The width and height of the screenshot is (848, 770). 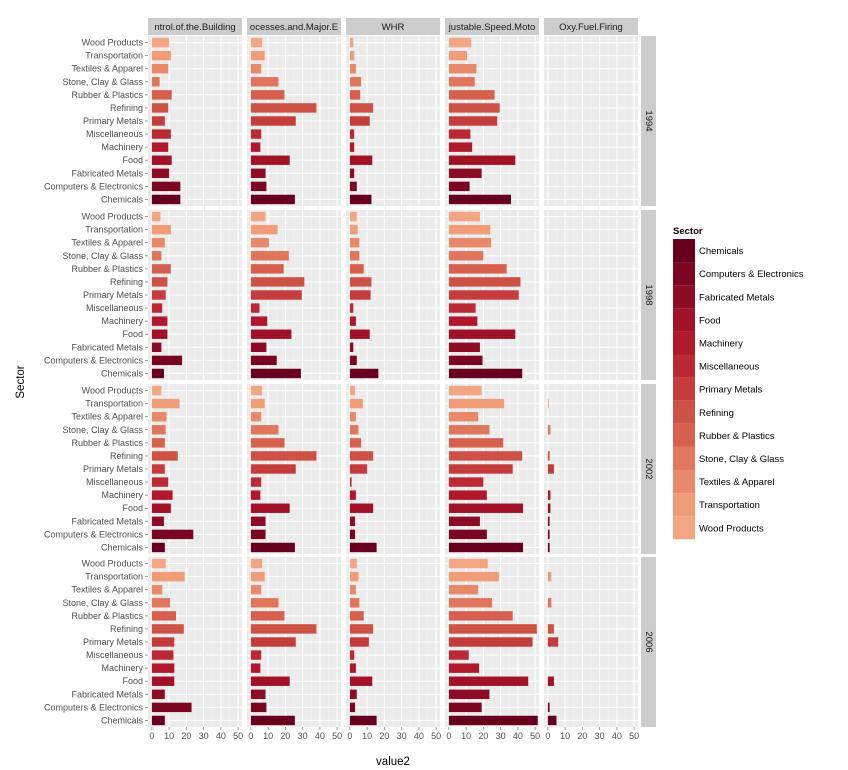 What do you see at coordinates (113, 121) in the screenshot?
I see `y-tick-label: Primary Metals` at bounding box center [113, 121].